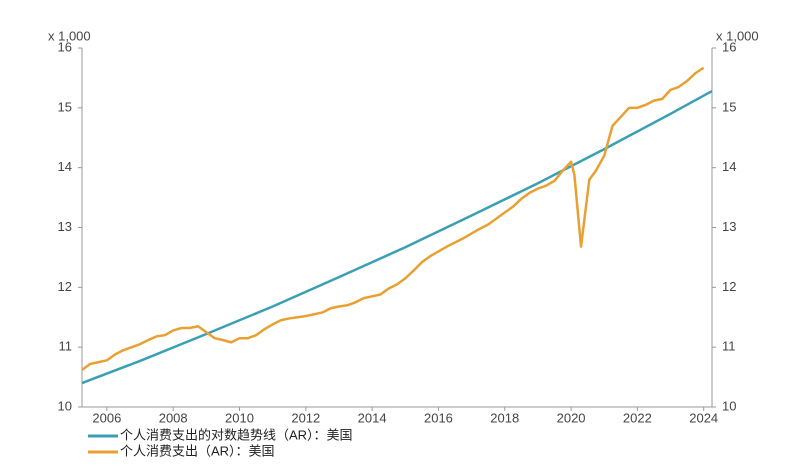  I want to click on y-axis-unit: x 1,000, so click(69, 35).